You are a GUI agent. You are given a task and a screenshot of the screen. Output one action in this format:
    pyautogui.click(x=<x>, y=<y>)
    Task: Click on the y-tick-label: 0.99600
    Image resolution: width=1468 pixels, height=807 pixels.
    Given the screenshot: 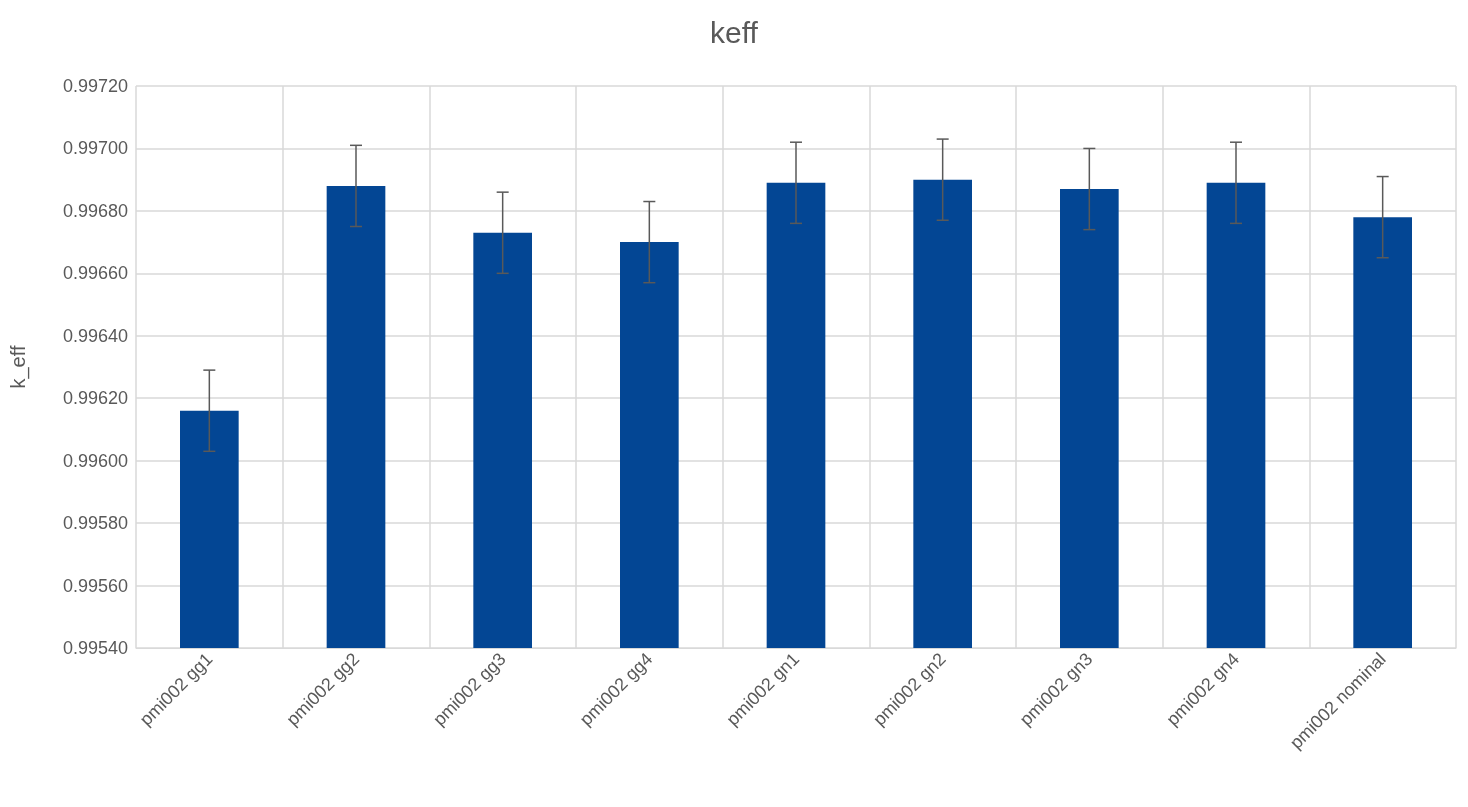 What is the action you would take?
    pyautogui.click(x=95, y=460)
    